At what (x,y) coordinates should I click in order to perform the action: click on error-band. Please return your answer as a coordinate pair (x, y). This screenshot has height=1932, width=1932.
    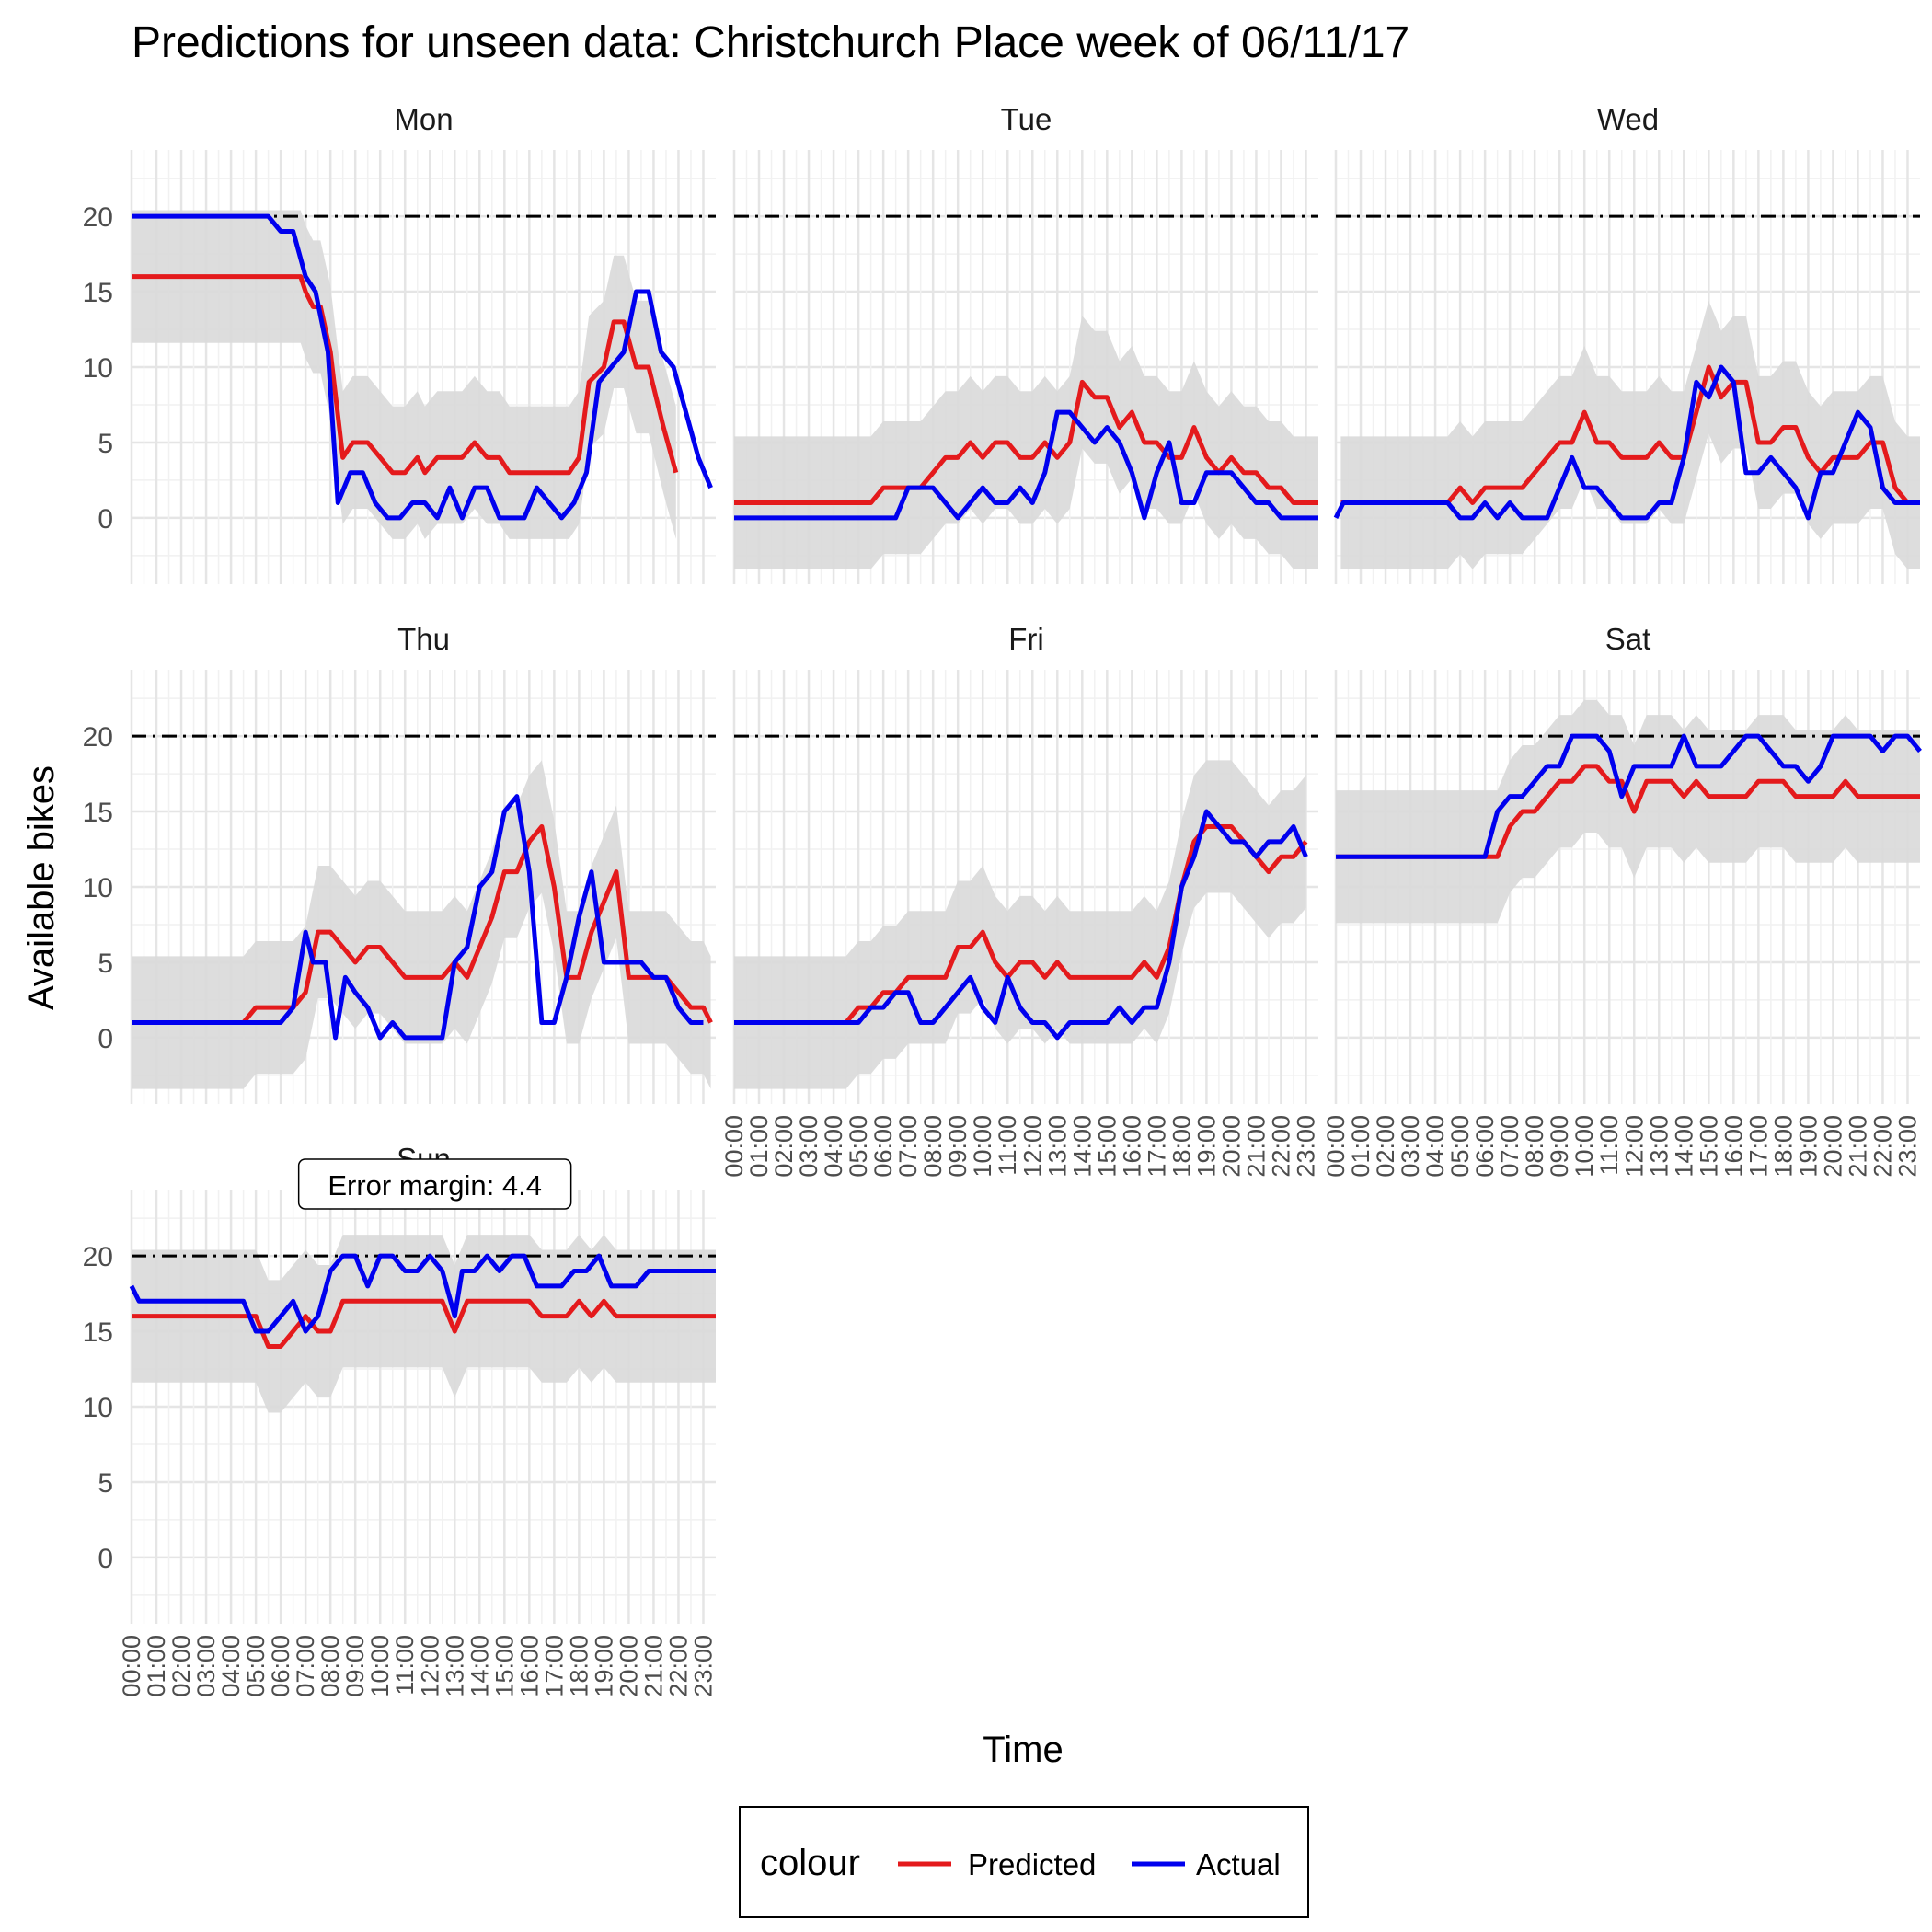
    Looking at the image, I should click on (404, 374).